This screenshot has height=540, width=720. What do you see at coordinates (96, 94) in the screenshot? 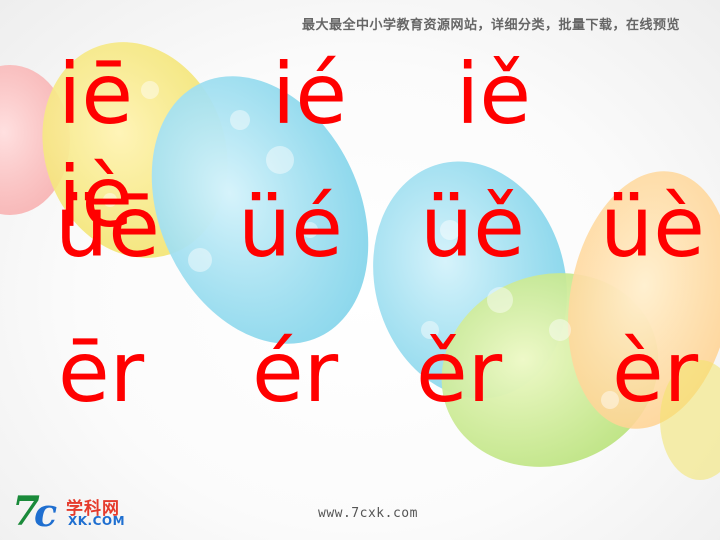
I see `syllable-ie-1: iē` at bounding box center [96, 94].